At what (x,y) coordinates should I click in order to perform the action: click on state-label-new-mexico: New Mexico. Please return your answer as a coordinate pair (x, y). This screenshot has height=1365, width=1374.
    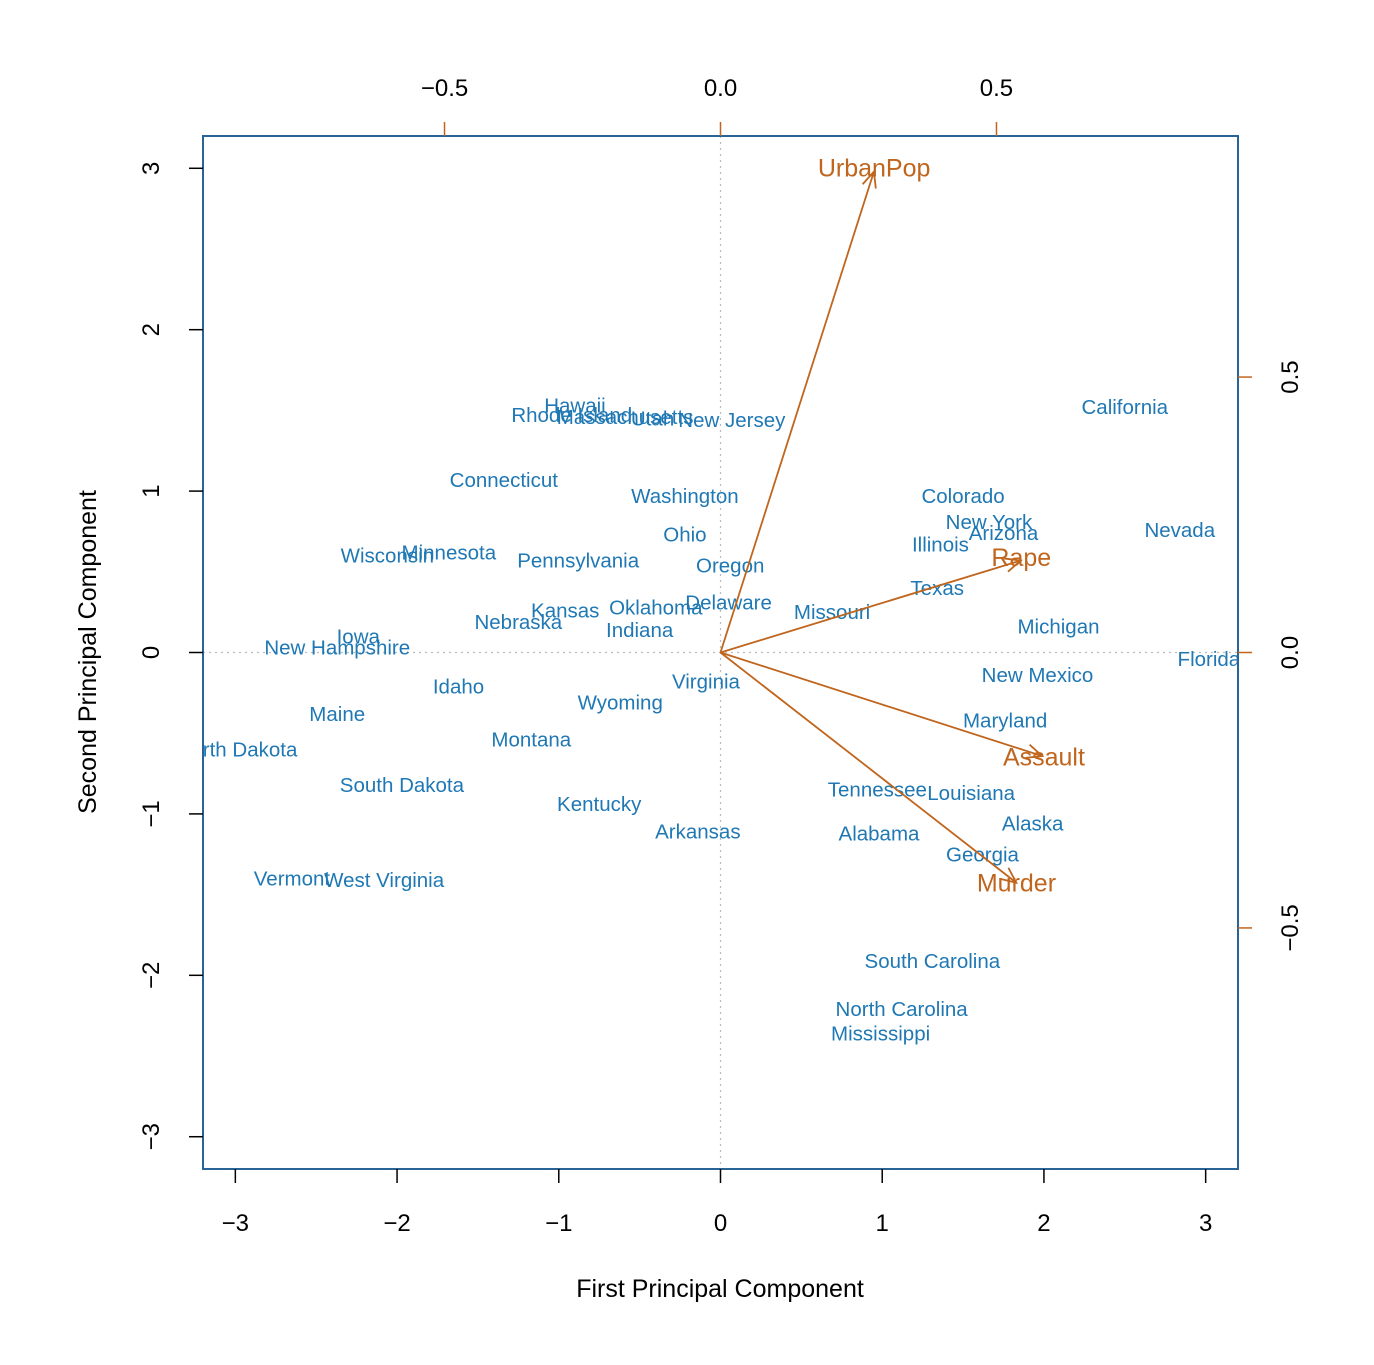
    Looking at the image, I should click on (1038, 675).